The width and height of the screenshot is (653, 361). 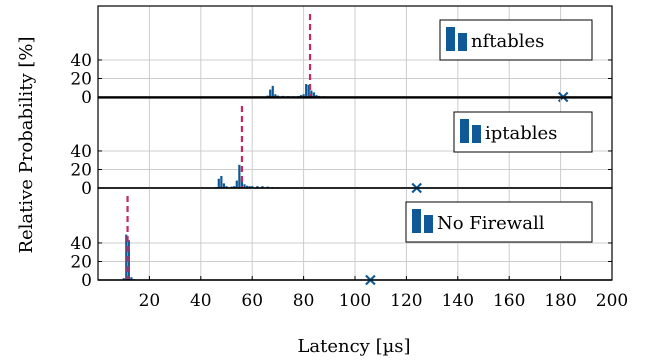 I want to click on x-tick-label: 60, so click(x=252, y=301).